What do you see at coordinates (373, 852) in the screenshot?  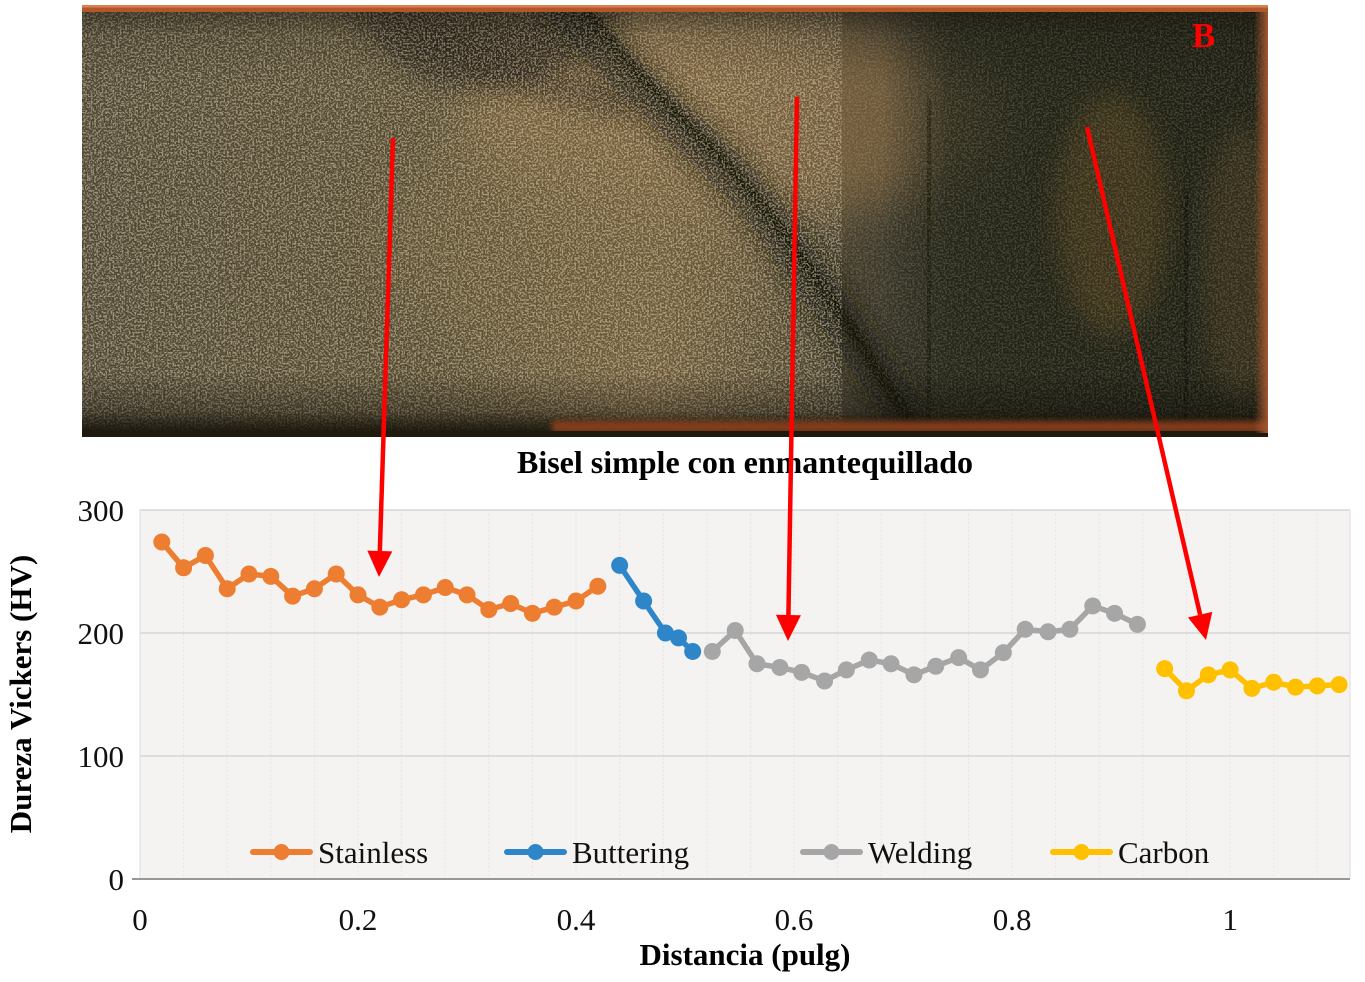 I see `legend-label: Stainless` at bounding box center [373, 852].